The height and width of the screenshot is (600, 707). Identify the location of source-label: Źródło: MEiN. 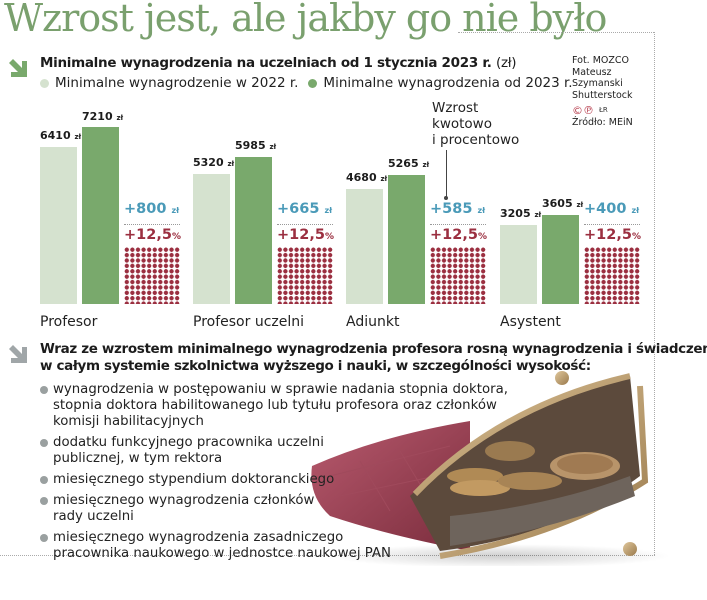
(602, 122).